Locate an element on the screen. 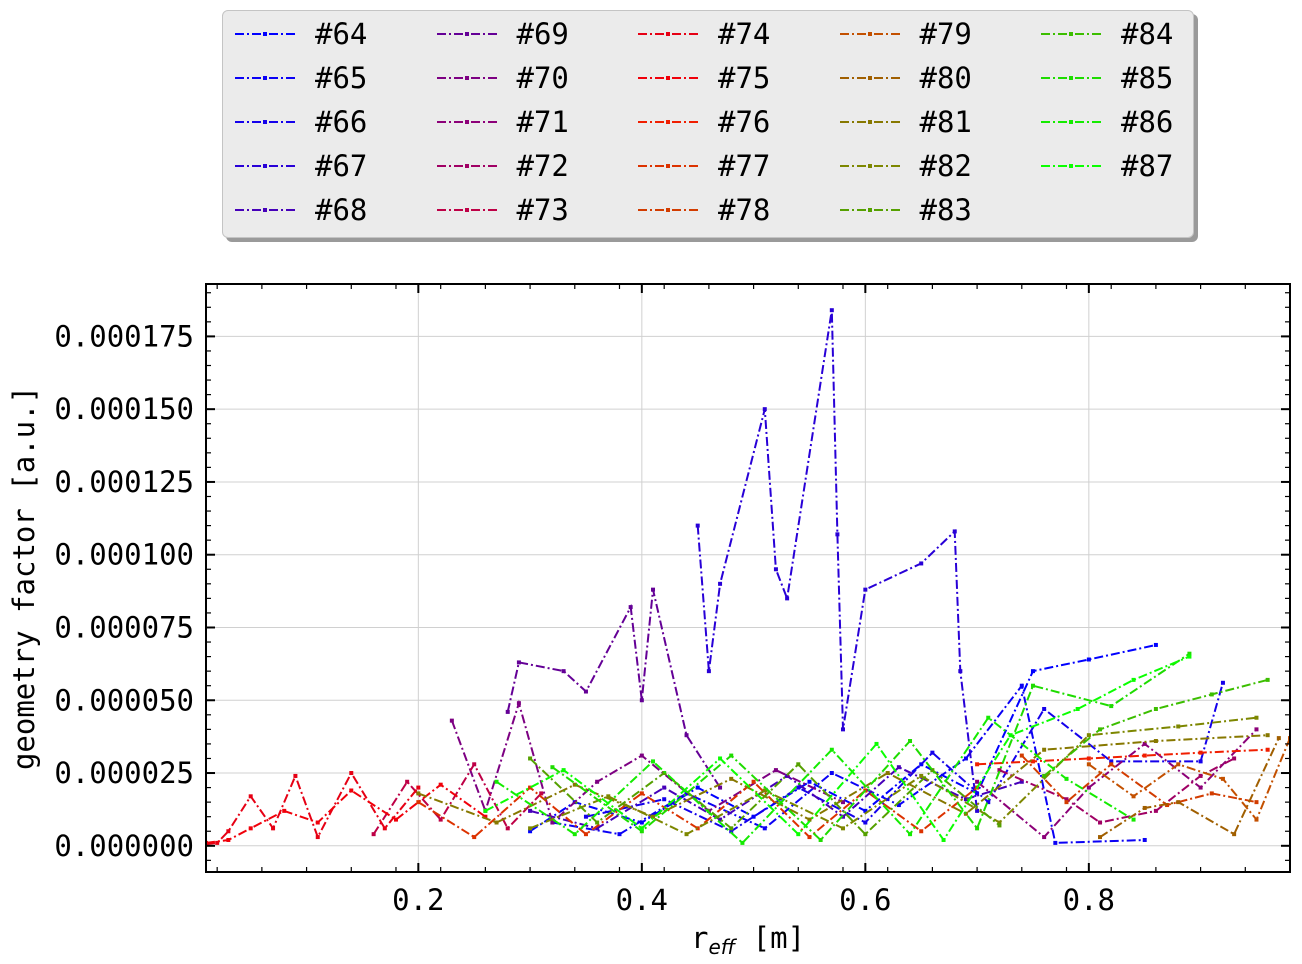 This screenshot has width=1302, height=964. legend-item: #70 is located at coordinates (502, 78).